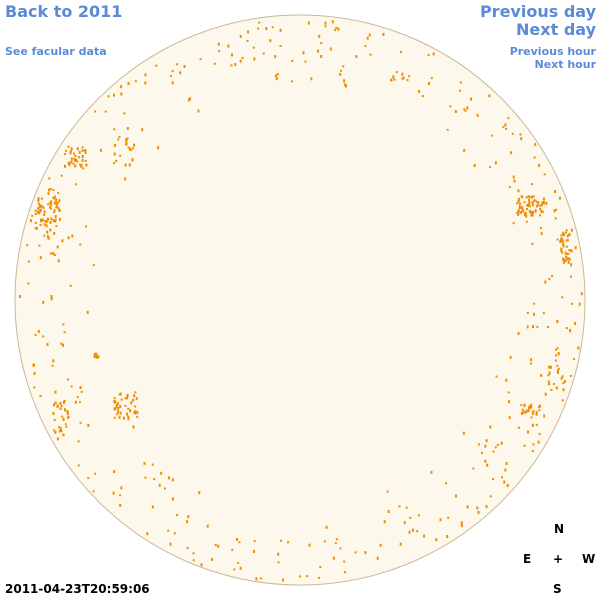 The width and height of the screenshot is (600, 600). What do you see at coordinates (552, 51) in the screenshot?
I see `previous-hour-link: Previous hour` at bounding box center [552, 51].